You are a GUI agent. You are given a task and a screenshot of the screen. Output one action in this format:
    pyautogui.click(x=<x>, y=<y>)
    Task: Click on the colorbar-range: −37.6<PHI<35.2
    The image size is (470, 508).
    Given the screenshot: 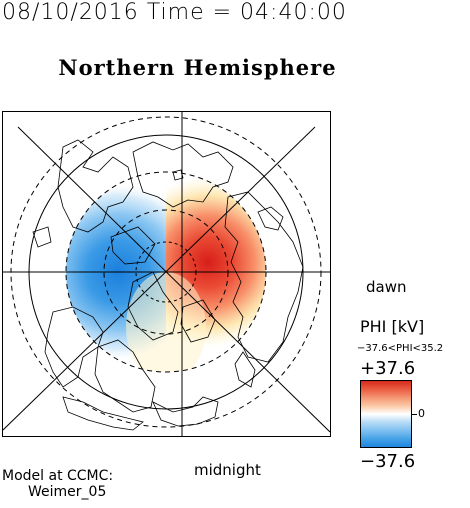 What is the action you would take?
    pyautogui.click(x=400, y=348)
    